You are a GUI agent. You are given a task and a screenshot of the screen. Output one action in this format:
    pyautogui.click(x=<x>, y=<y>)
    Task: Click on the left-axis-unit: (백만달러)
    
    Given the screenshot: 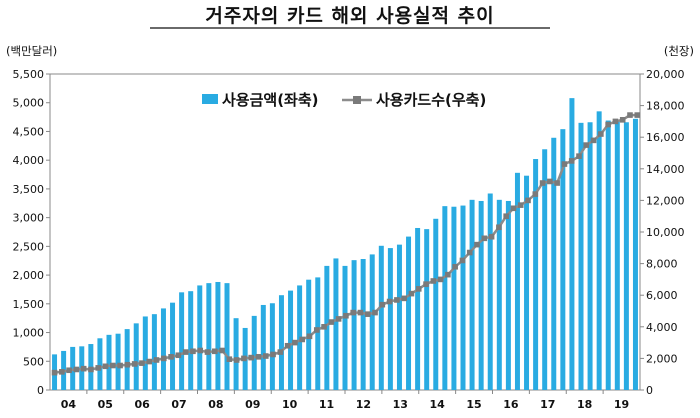 What is the action you would take?
    pyautogui.click(x=31, y=51)
    